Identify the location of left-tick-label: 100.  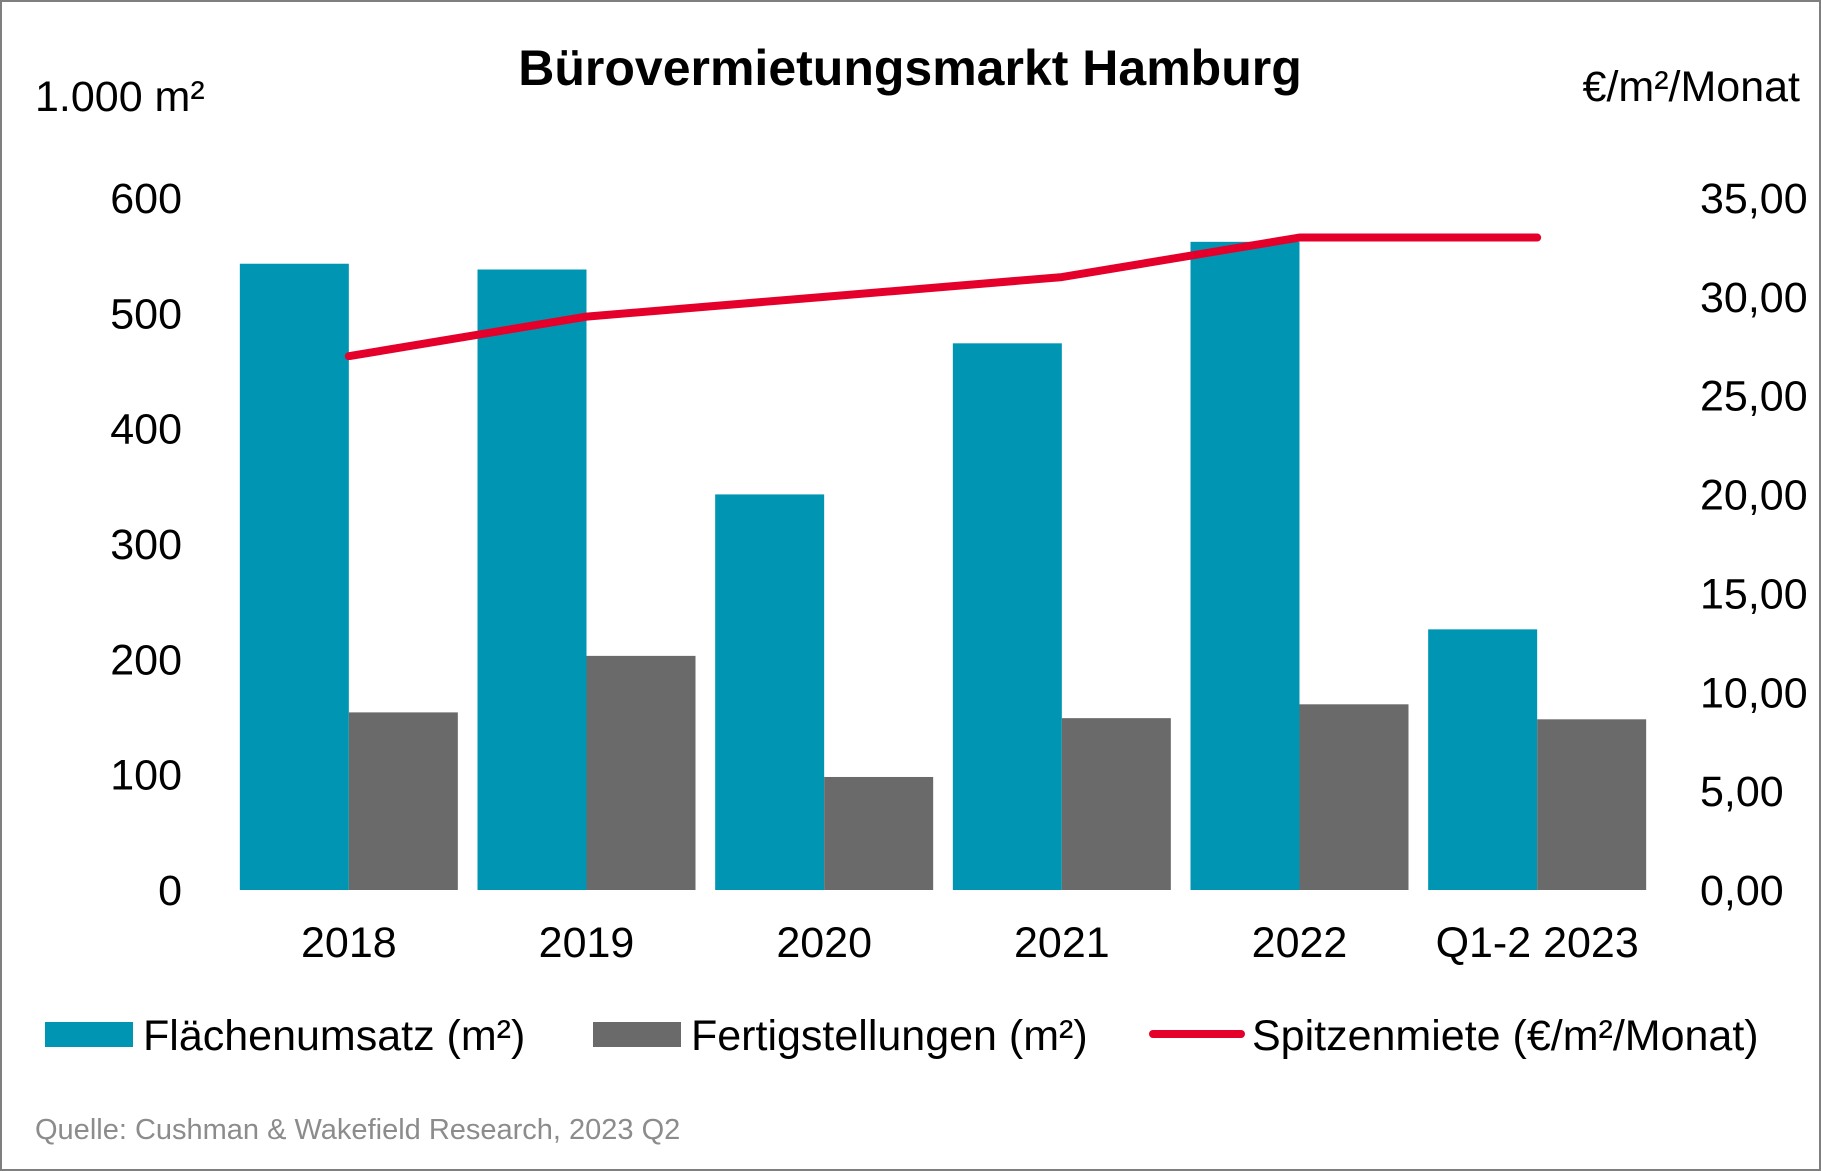
(146, 776).